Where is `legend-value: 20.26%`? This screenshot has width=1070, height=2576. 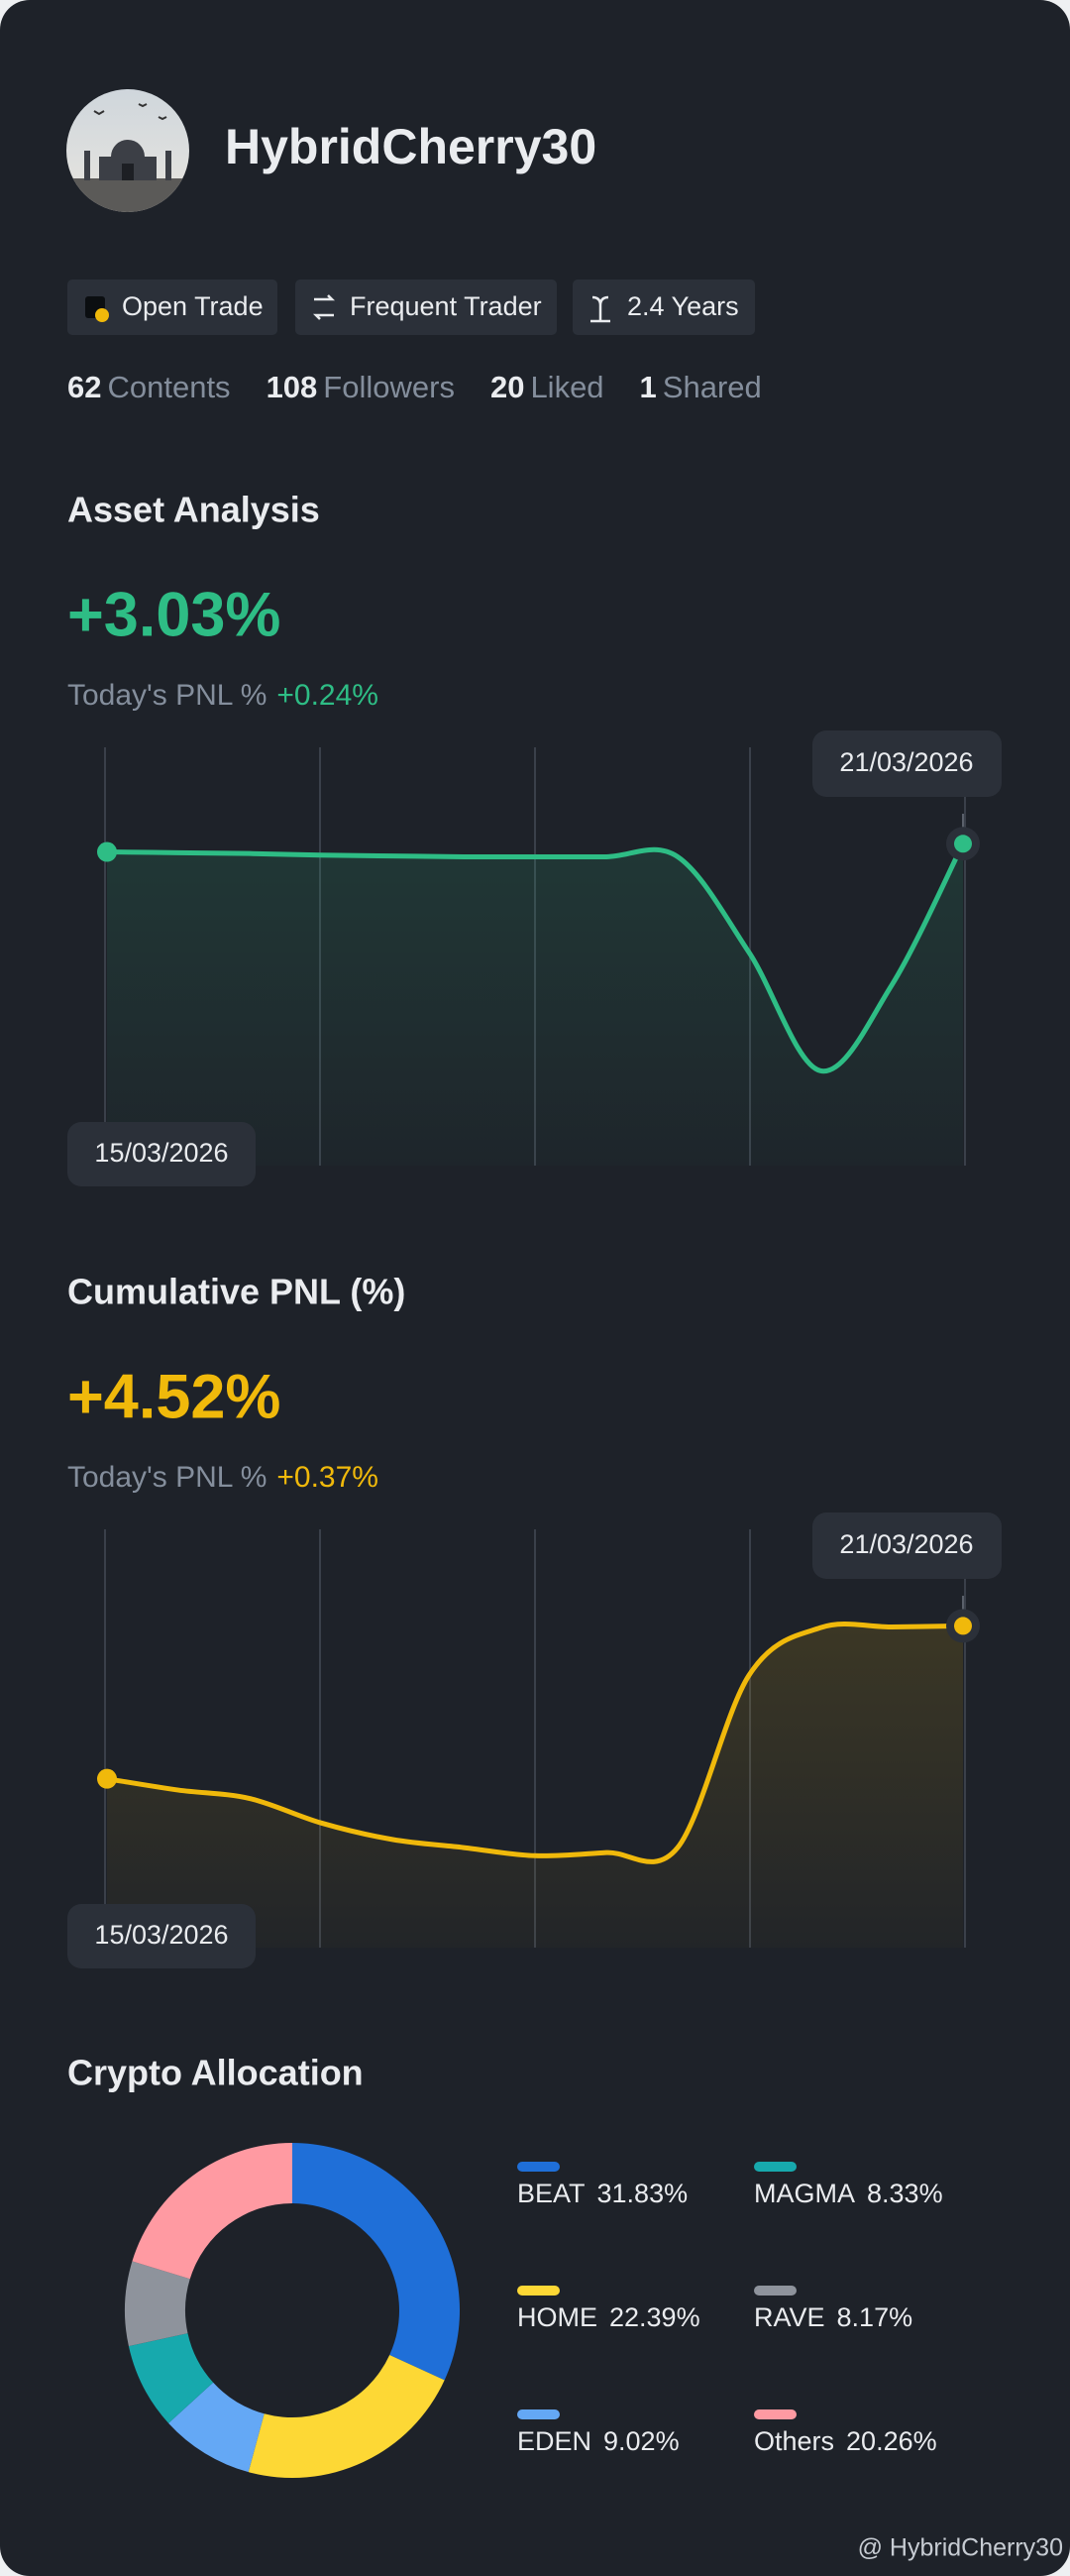
legend-value: 20.26% is located at coordinates (891, 2441).